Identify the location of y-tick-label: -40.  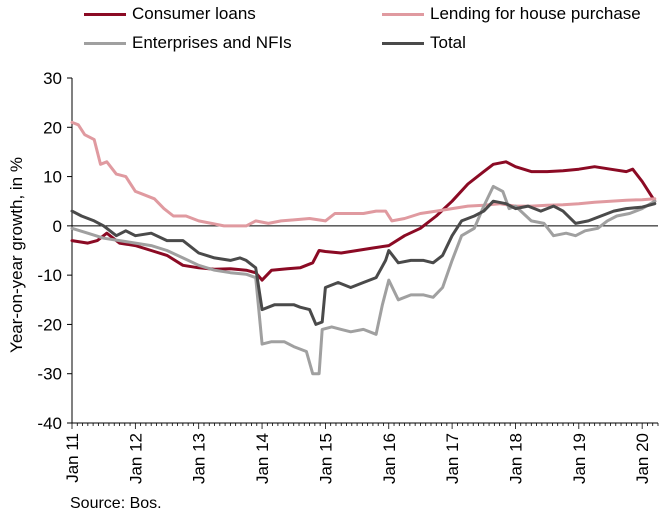
(49, 423).